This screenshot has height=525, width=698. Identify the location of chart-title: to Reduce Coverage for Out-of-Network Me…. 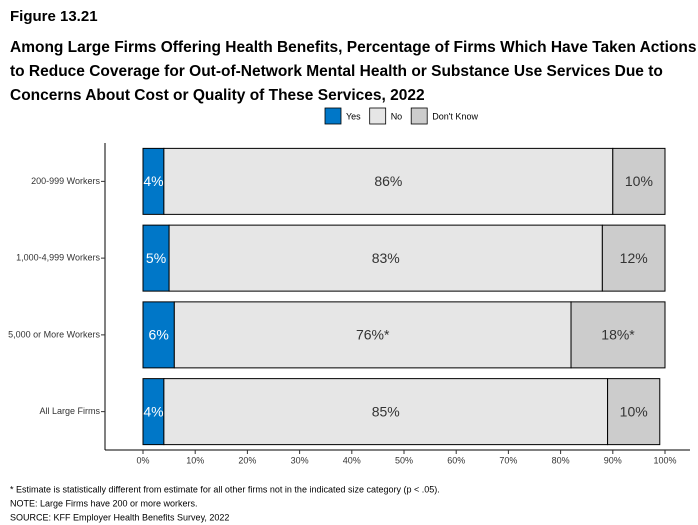
(336, 71).